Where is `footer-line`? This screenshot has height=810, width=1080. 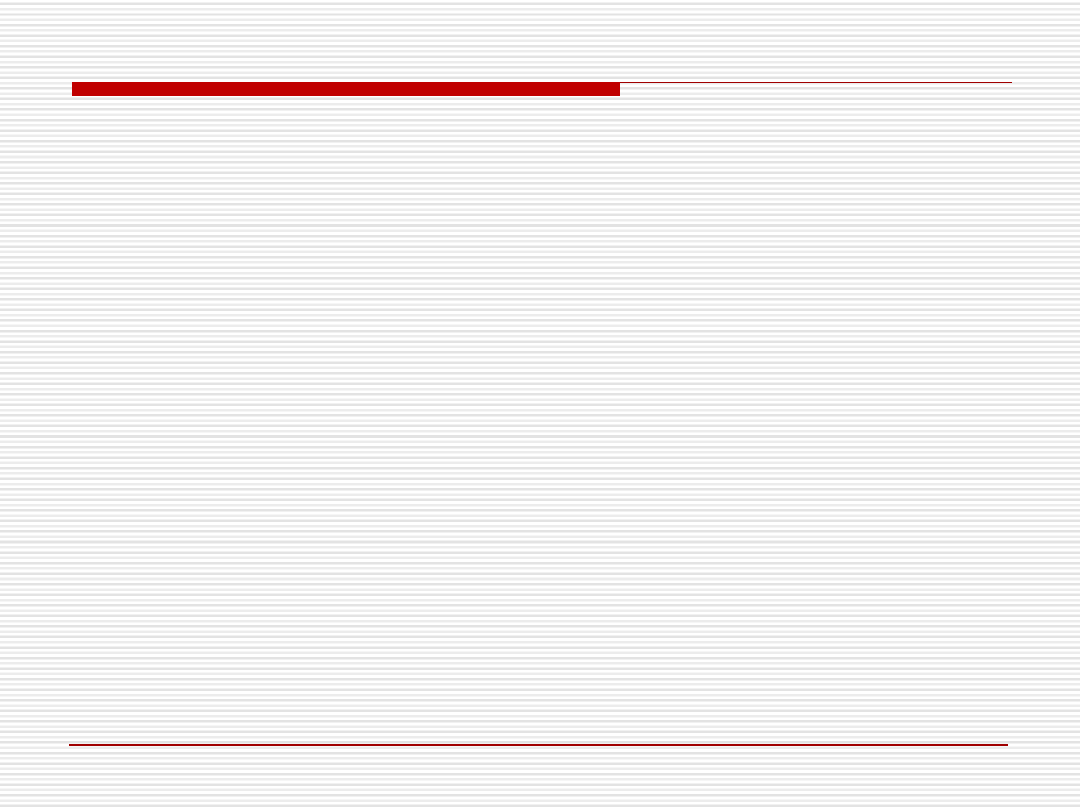
footer-line is located at coordinates (538, 745).